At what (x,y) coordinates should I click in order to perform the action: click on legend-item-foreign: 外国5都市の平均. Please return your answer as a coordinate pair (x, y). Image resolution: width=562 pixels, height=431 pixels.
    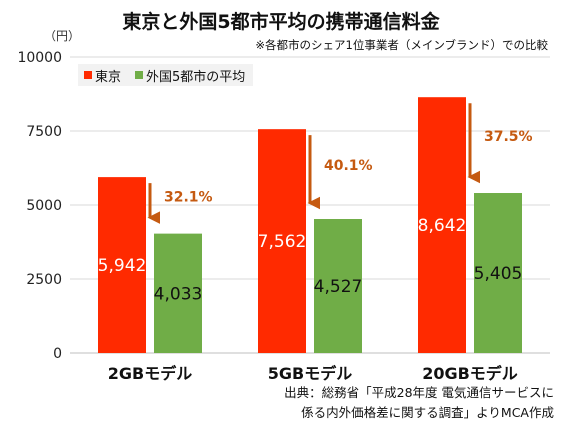
    Looking at the image, I should click on (190, 75).